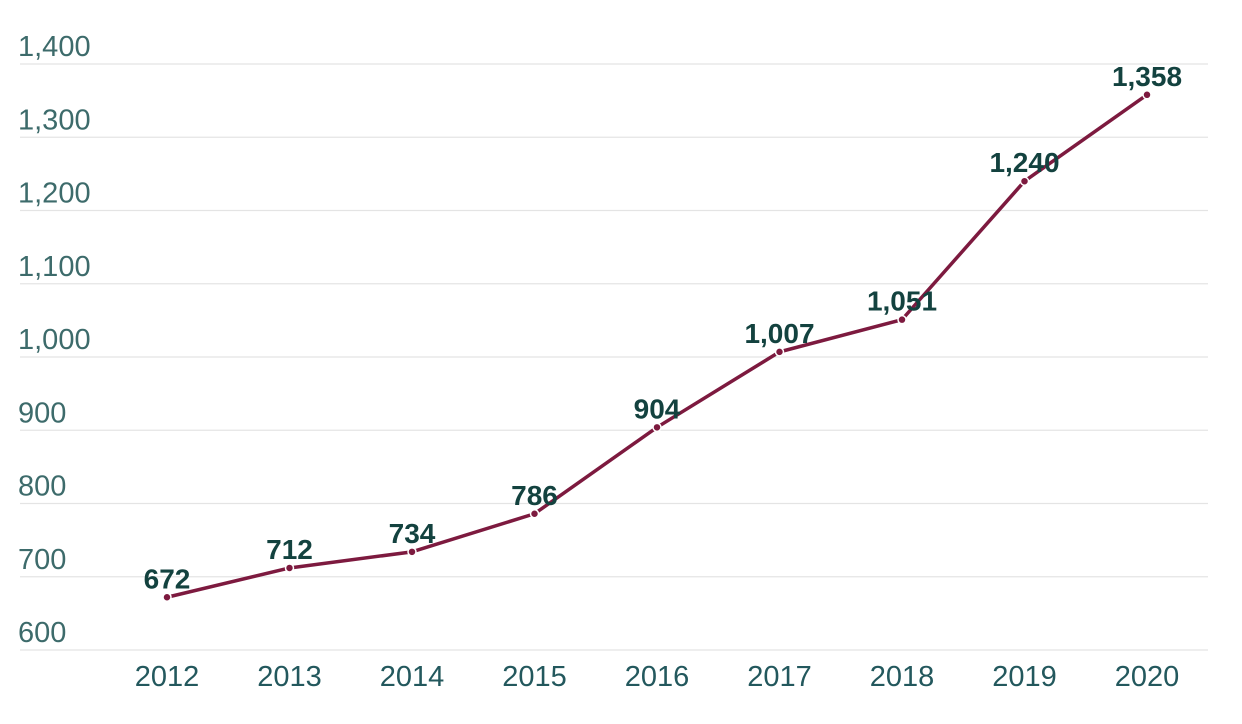 This screenshot has width=1242, height=724. Describe the element at coordinates (657, 408) in the screenshot. I see `data-label: 904` at that location.